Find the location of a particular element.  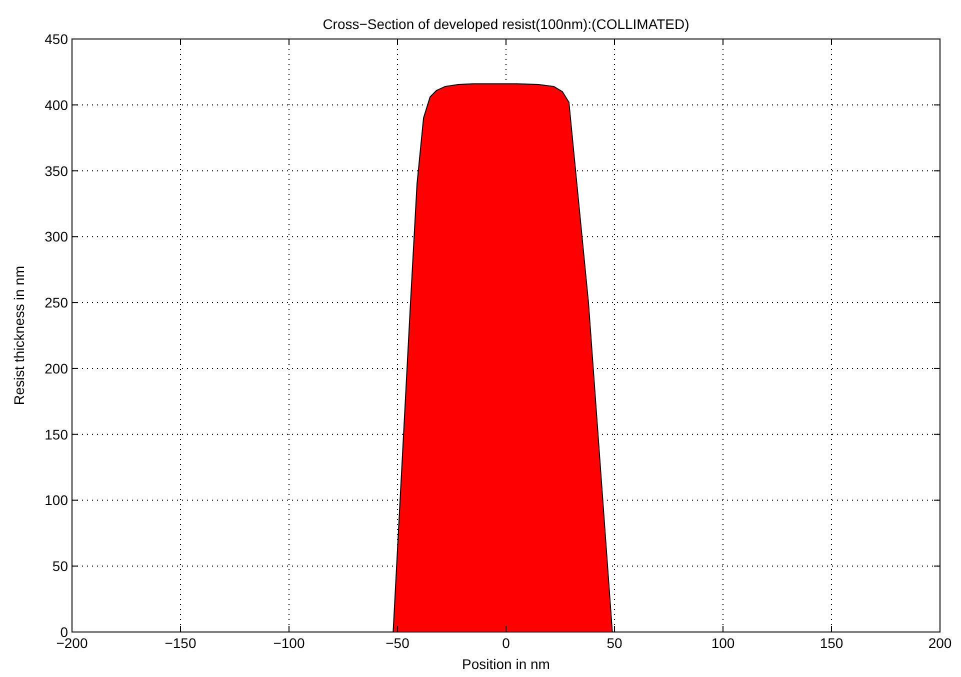

x-tick-label: −50 is located at coordinates (398, 643).